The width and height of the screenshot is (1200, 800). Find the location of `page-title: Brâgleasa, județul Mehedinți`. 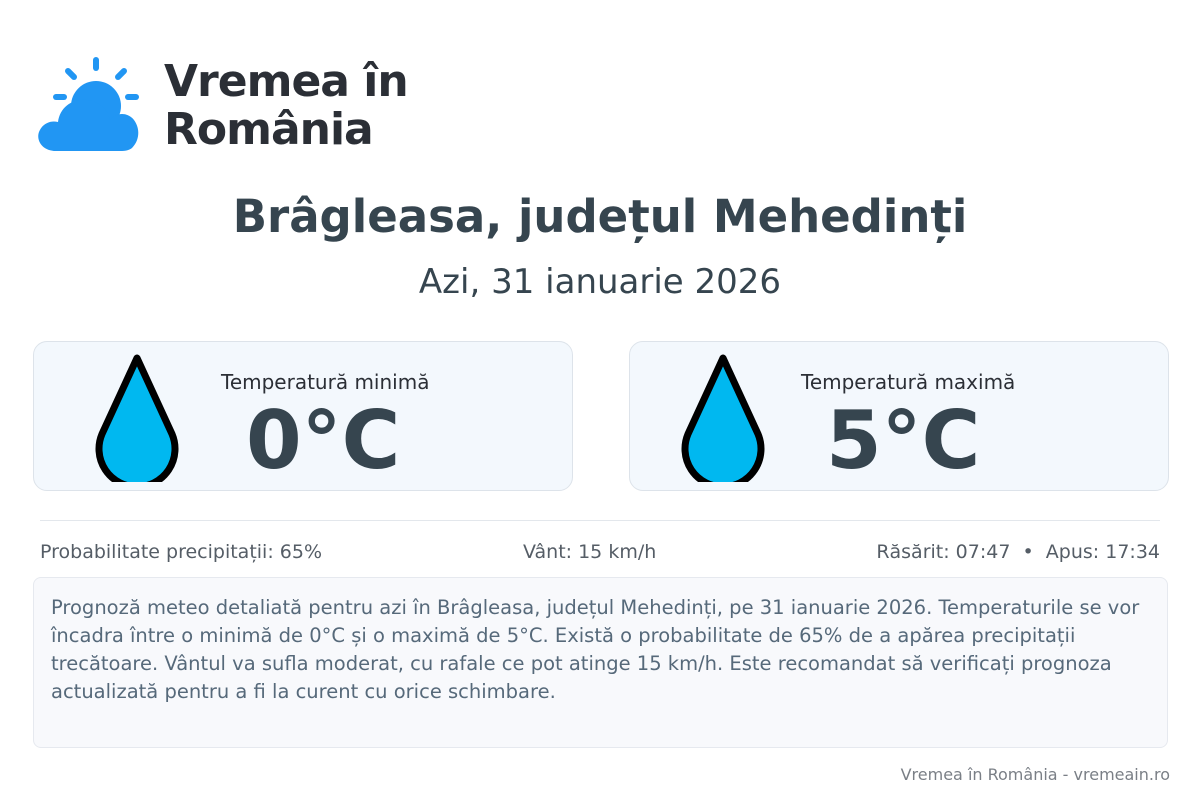

page-title: Brâgleasa, județul Mehedinți is located at coordinates (600, 216).